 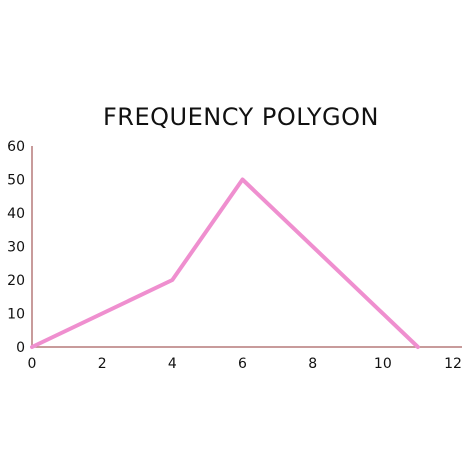 What do you see at coordinates (242, 364) in the screenshot?
I see `x-tick-label: 6` at bounding box center [242, 364].